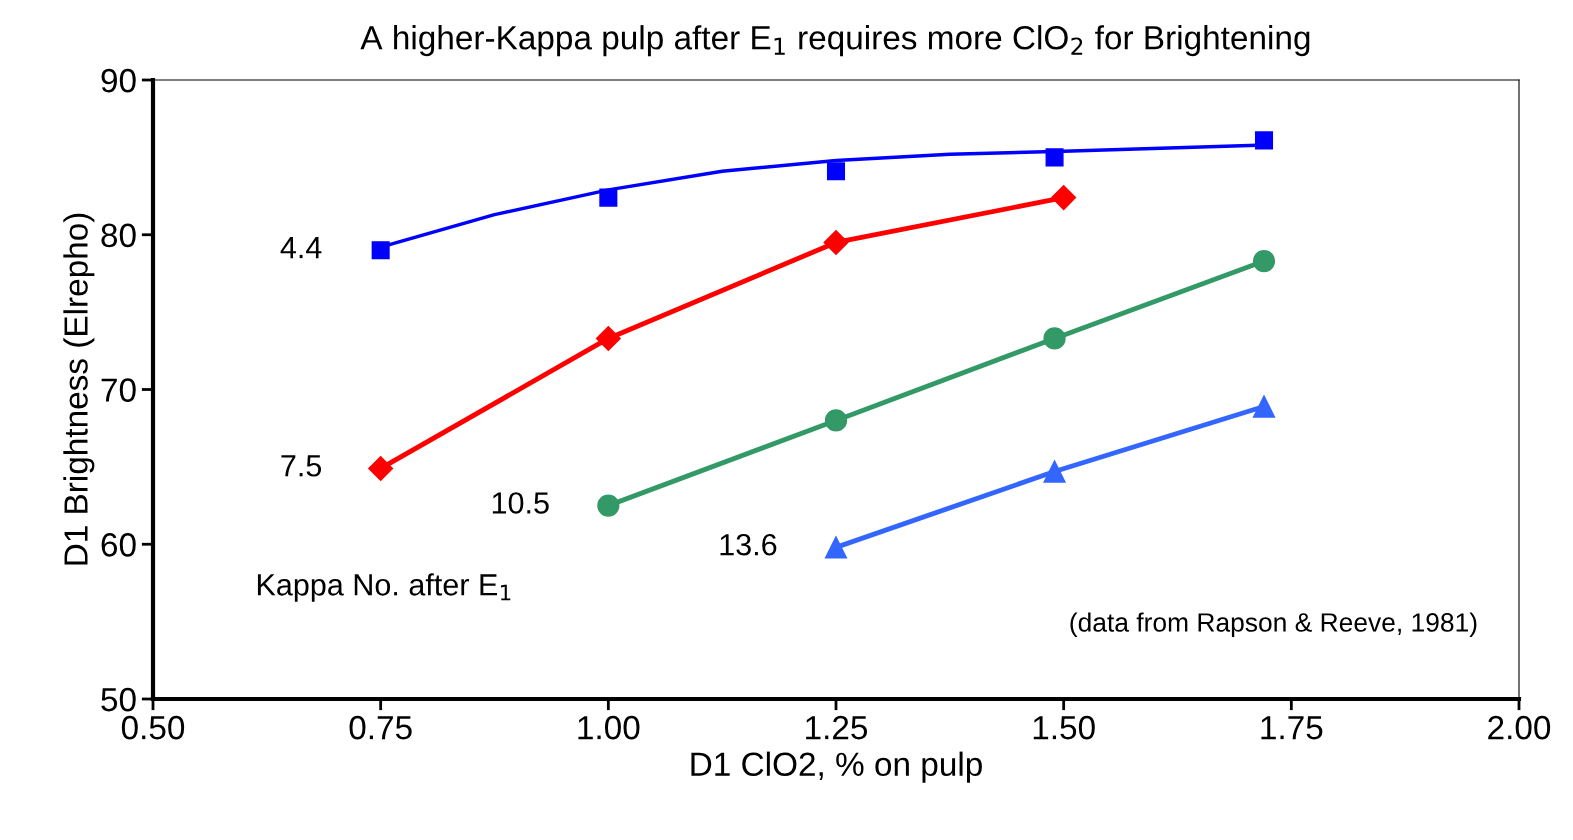  Describe the element at coordinates (609, 727) in the screenshot. I see `x-tick-label: 1.00` at that location.